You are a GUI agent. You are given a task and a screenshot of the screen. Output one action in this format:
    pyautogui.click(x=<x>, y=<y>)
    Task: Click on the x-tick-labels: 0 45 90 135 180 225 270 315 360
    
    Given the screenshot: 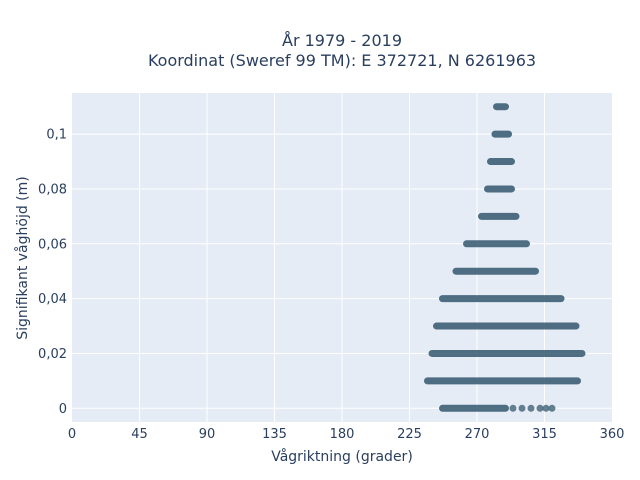 What is the action you would take?
    pyautogui.click(x=346, y=434)
    